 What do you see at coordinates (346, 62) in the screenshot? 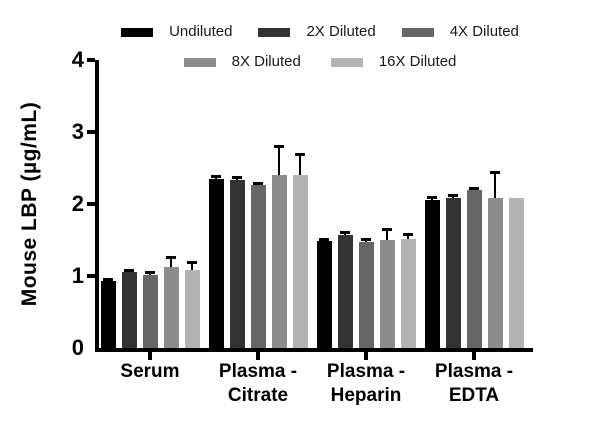
I see `legend-swatch-16x-diluted` at bounding box center [346, 62].